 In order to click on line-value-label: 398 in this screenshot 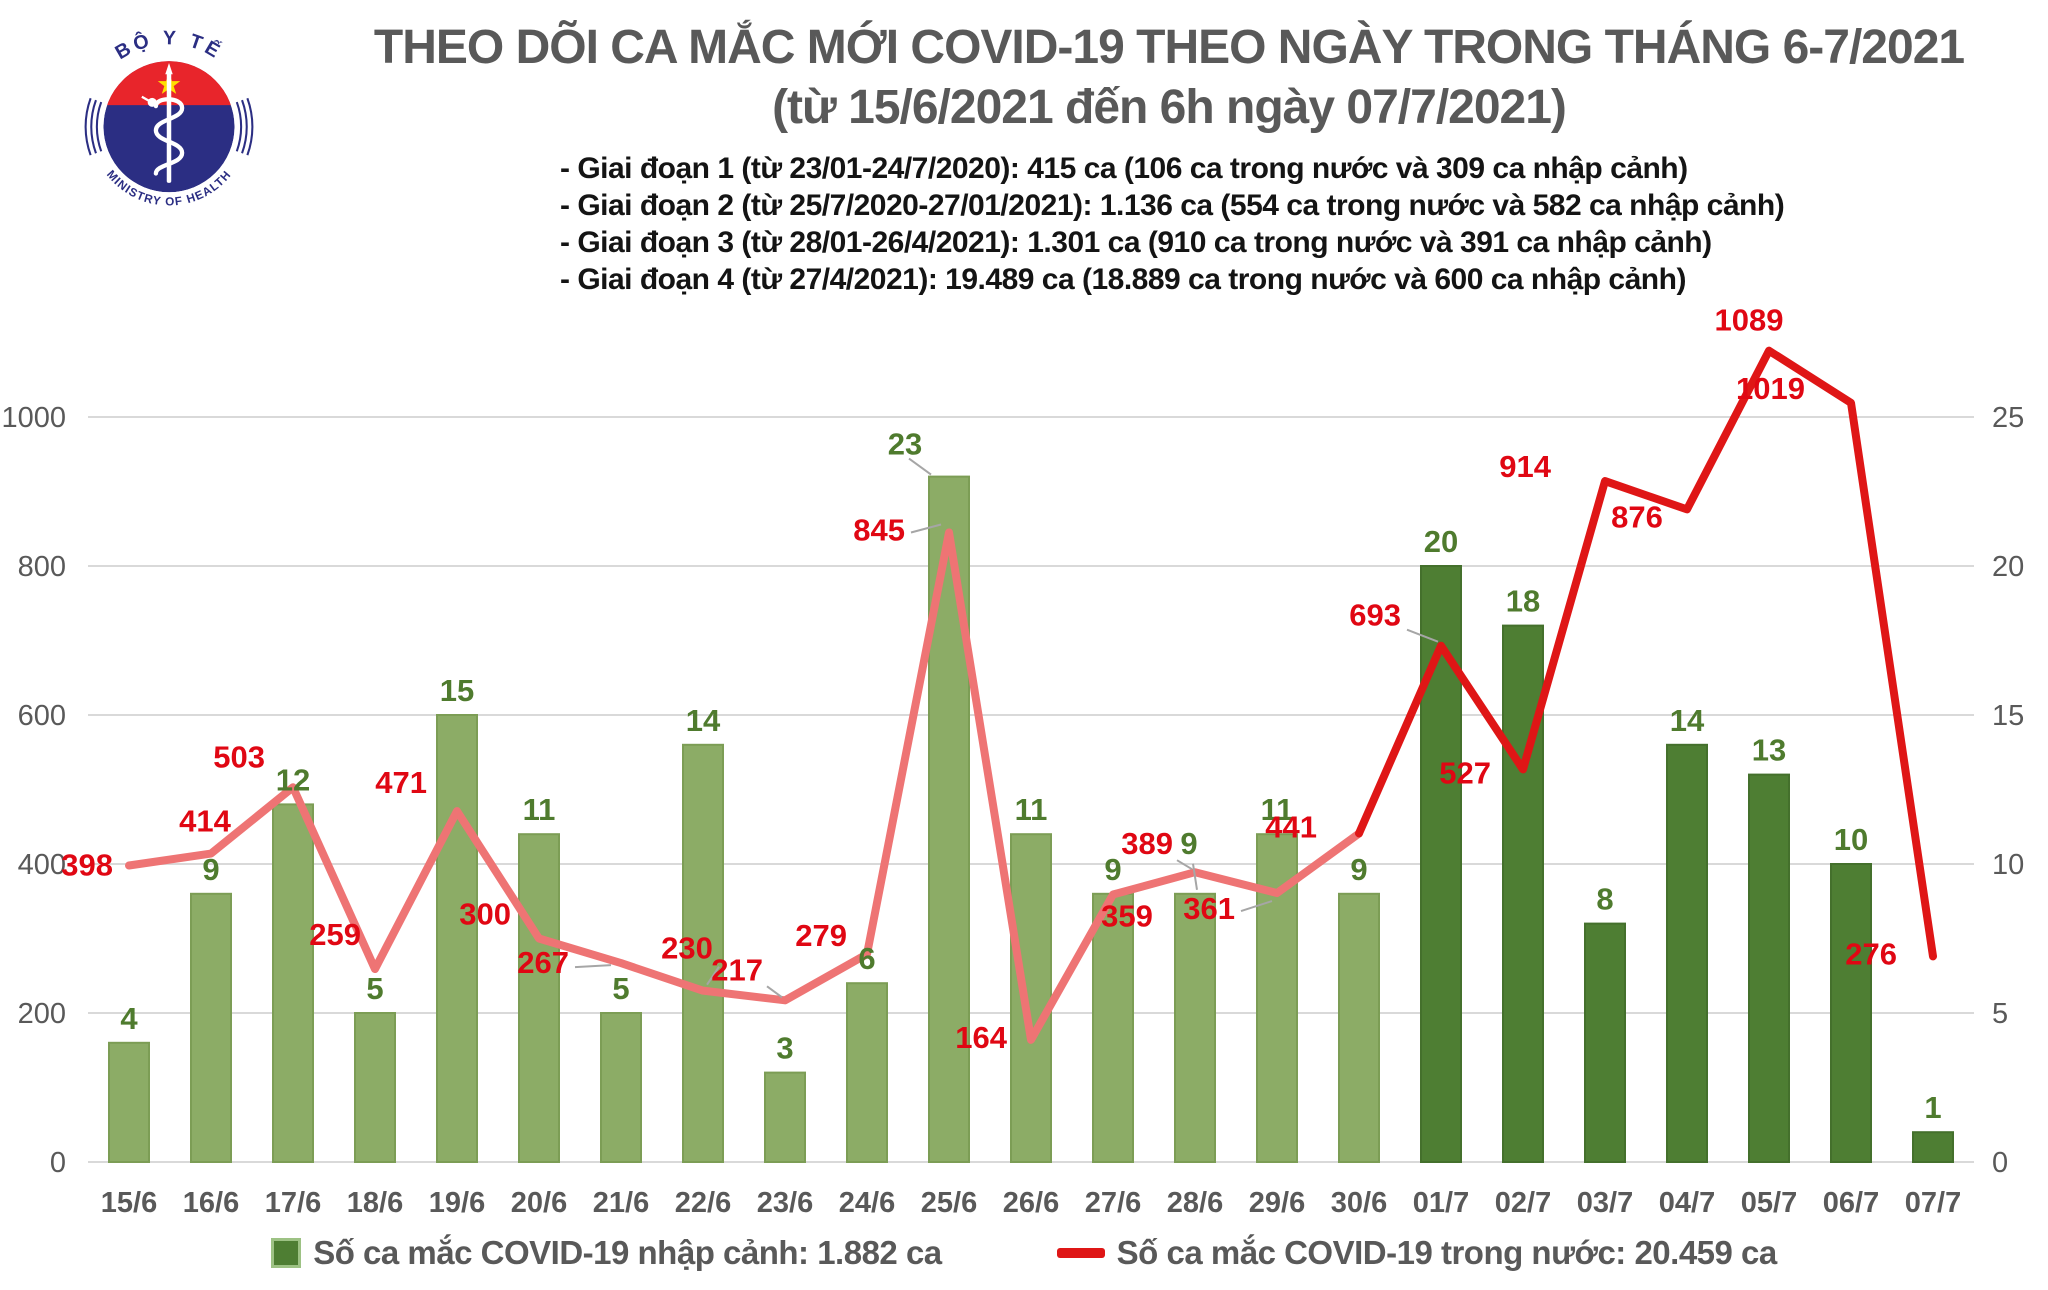, I will do `click(87, 864)`.